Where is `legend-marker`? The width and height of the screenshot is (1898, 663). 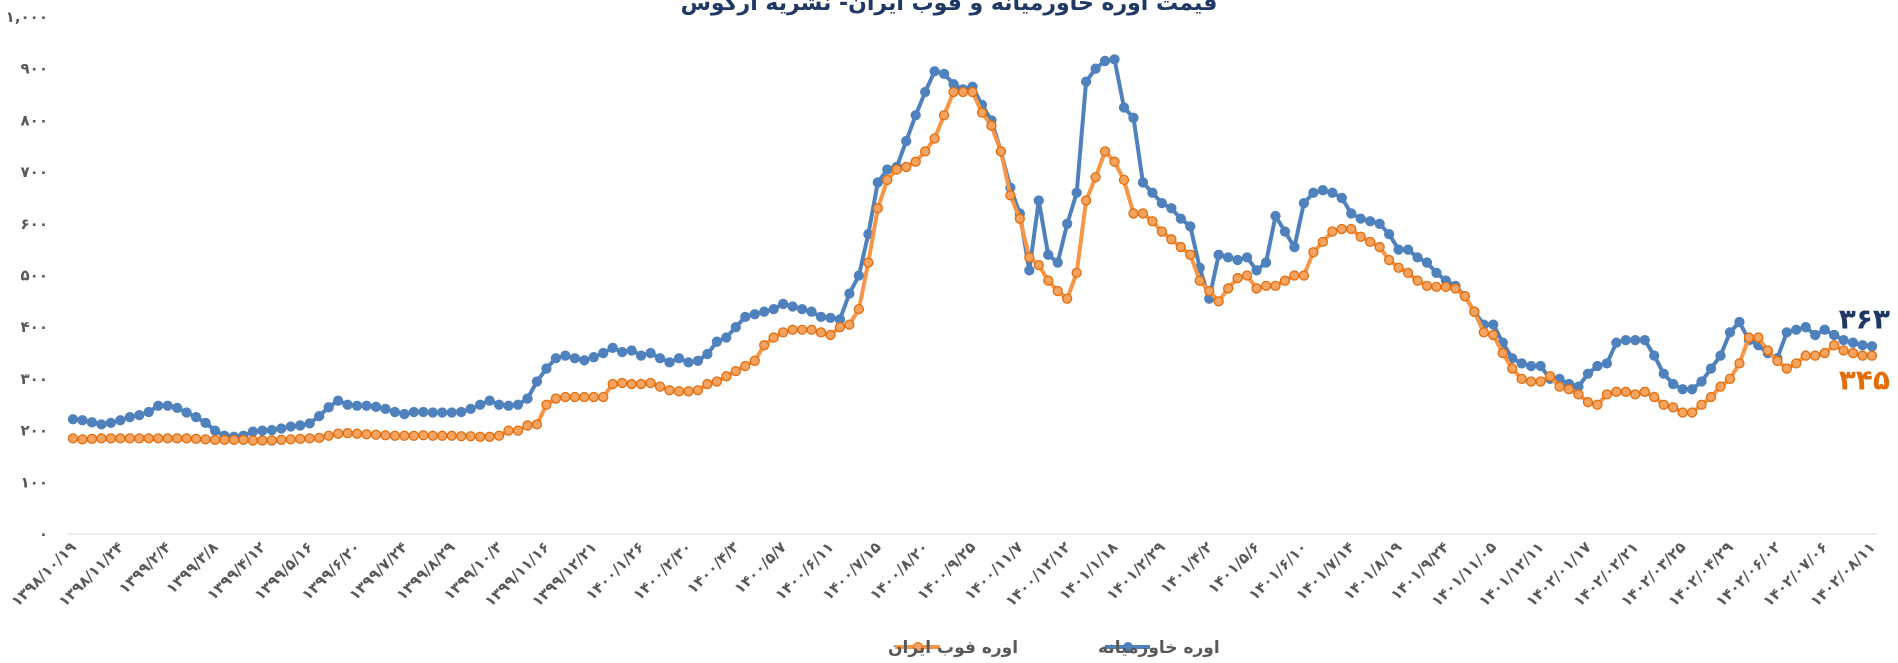
legend-marker is located at coordinates (918, 647).